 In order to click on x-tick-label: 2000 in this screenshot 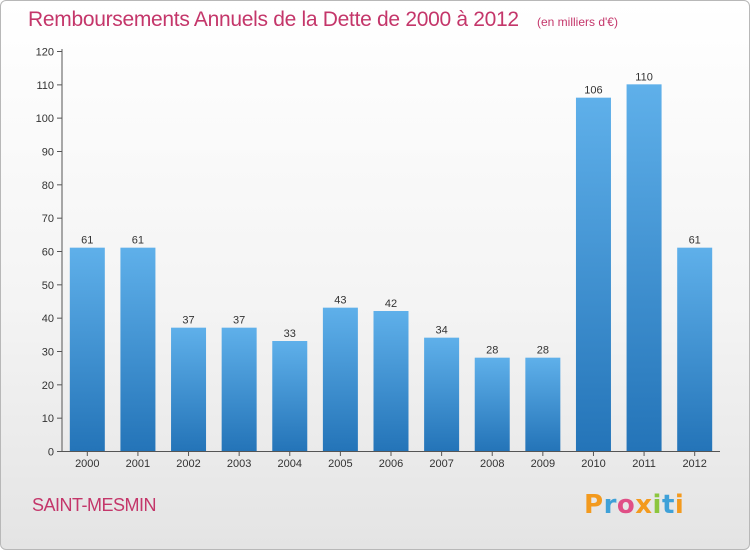, I will do `click(87, 464)`.